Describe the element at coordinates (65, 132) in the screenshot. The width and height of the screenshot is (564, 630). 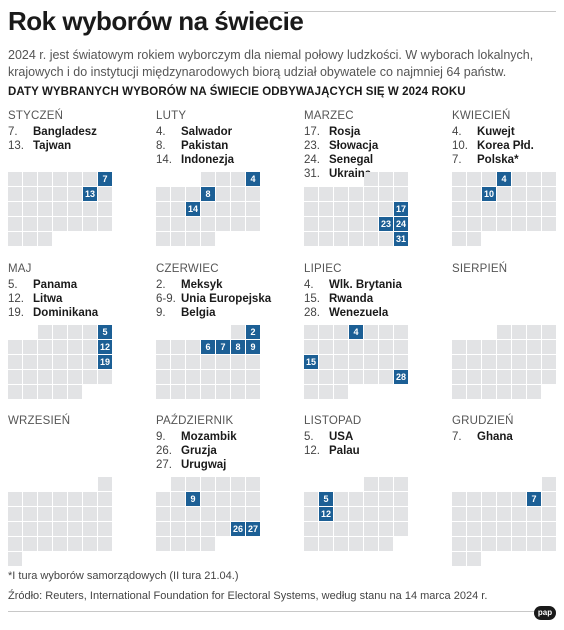
I see `election-country: Bangladesz` at that location.